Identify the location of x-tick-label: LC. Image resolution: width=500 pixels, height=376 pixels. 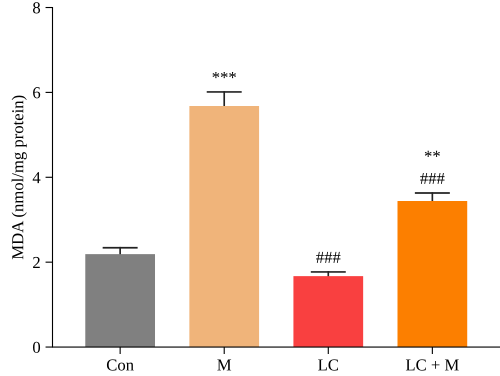
(328, 365).